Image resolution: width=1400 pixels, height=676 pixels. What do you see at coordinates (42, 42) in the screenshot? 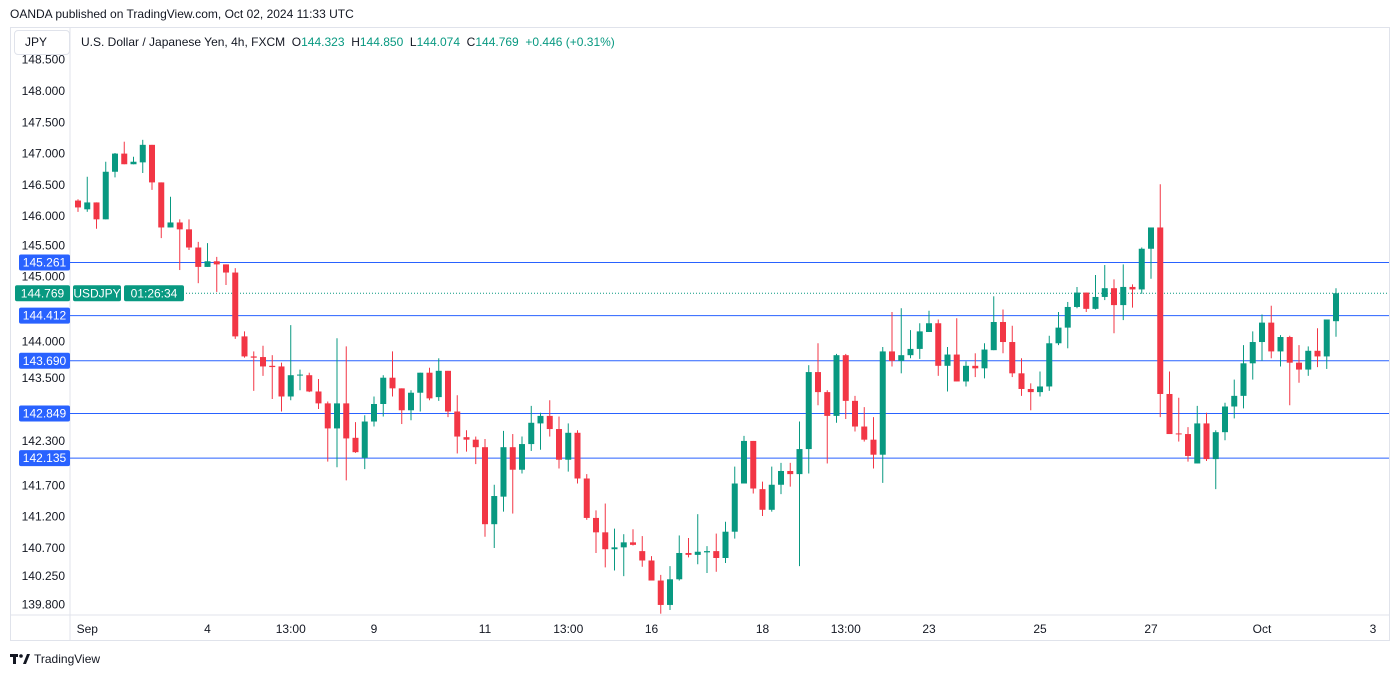
I see `symbol-search-button: JPY` at bounding box center [42, 42].